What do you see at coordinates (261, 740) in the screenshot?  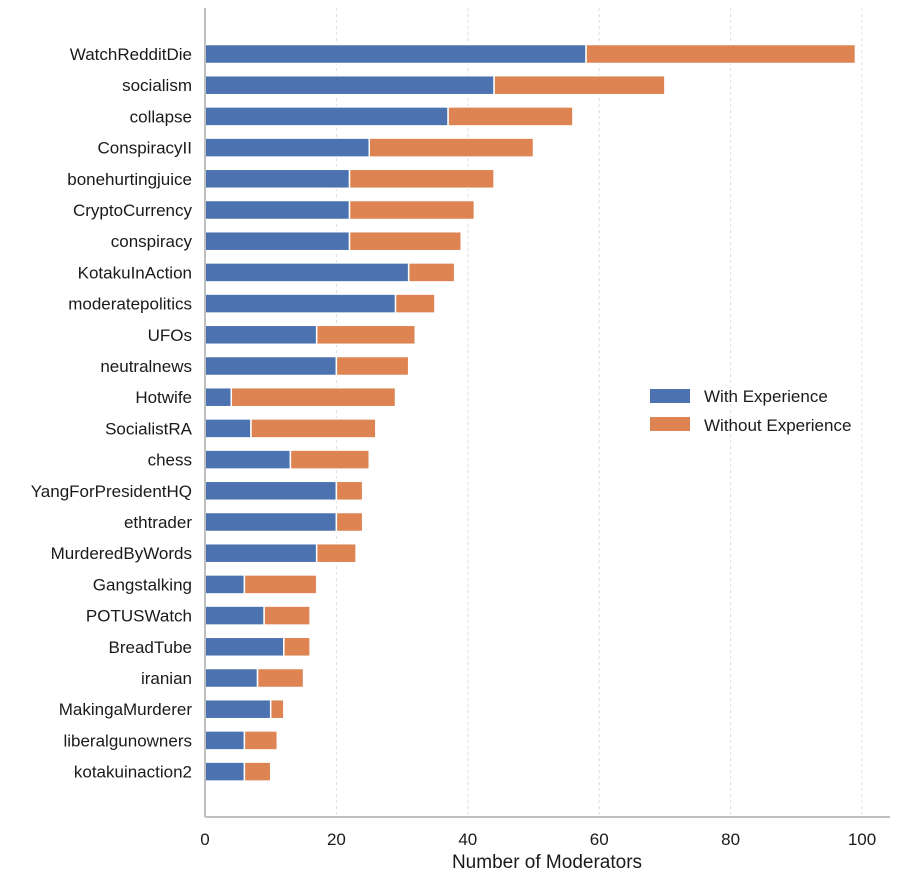 I see `bar-liberalgunowners-without-experience` at bounding box center [261, 740].